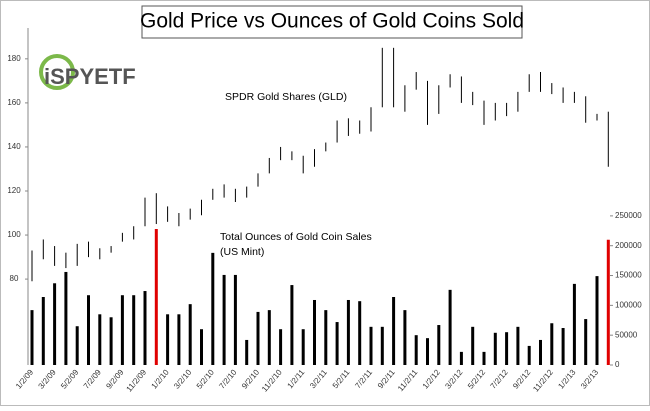 This screenshot has height=411, width=650. Describe the element at coordinates (14, 234) in the screenshot. I see `y-tick-label: 100` at that location.